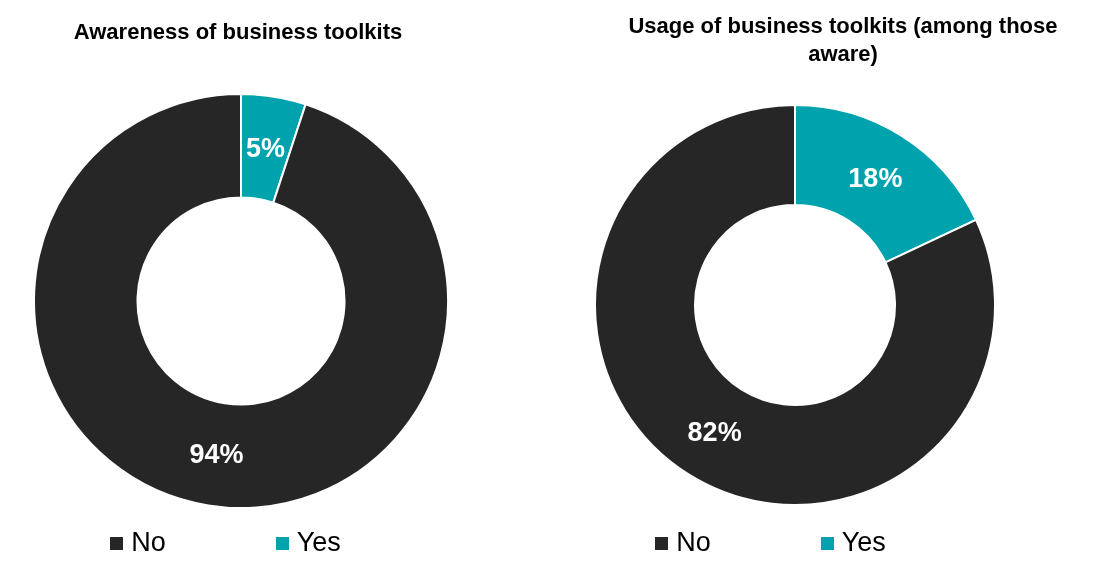  I want to click on chart-title: Awareness of business toolkits, so click(238, 32).